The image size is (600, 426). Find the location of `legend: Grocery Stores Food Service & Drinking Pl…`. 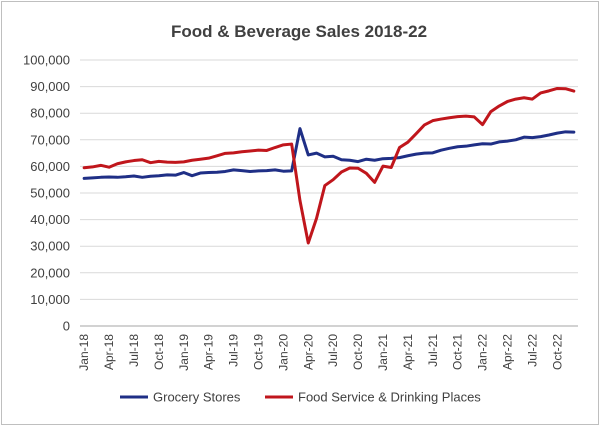

legend: Grocery Stores Food Service & Drinking Pl… is located at coordinates (300, 397).